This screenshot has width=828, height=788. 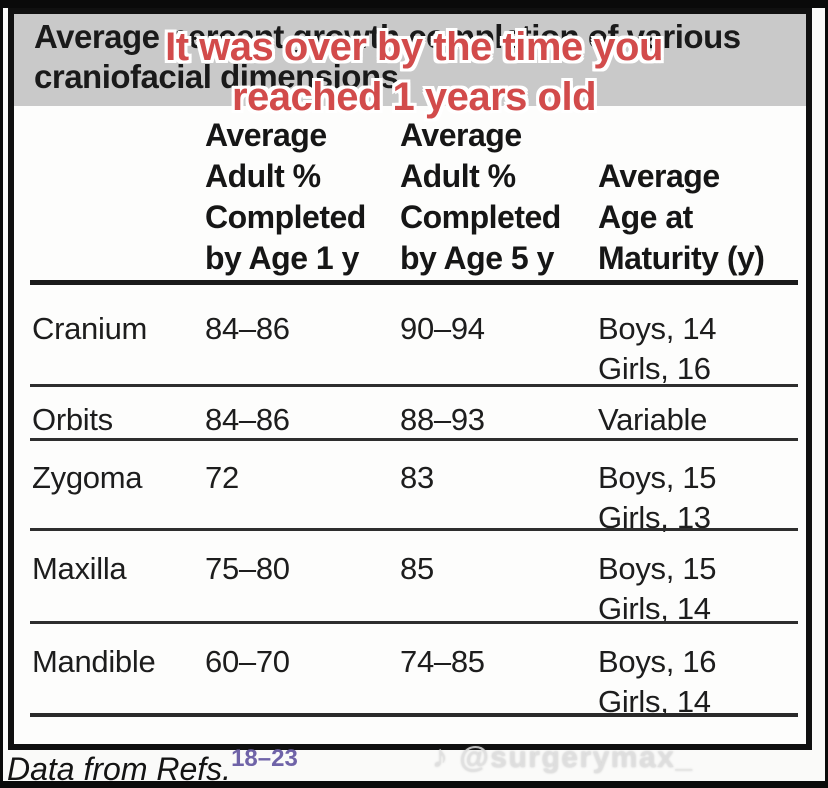 I want to click on table-row-zygoma: Zygoma 72 83 Boys, 15 Girls, 13, so click(x=410, y=488).